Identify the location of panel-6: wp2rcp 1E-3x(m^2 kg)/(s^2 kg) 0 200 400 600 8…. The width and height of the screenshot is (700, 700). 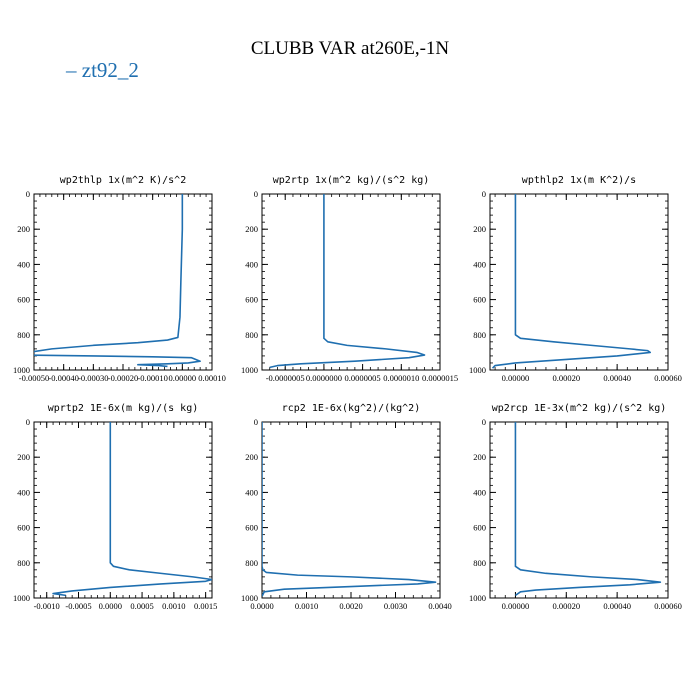
(575, 507).